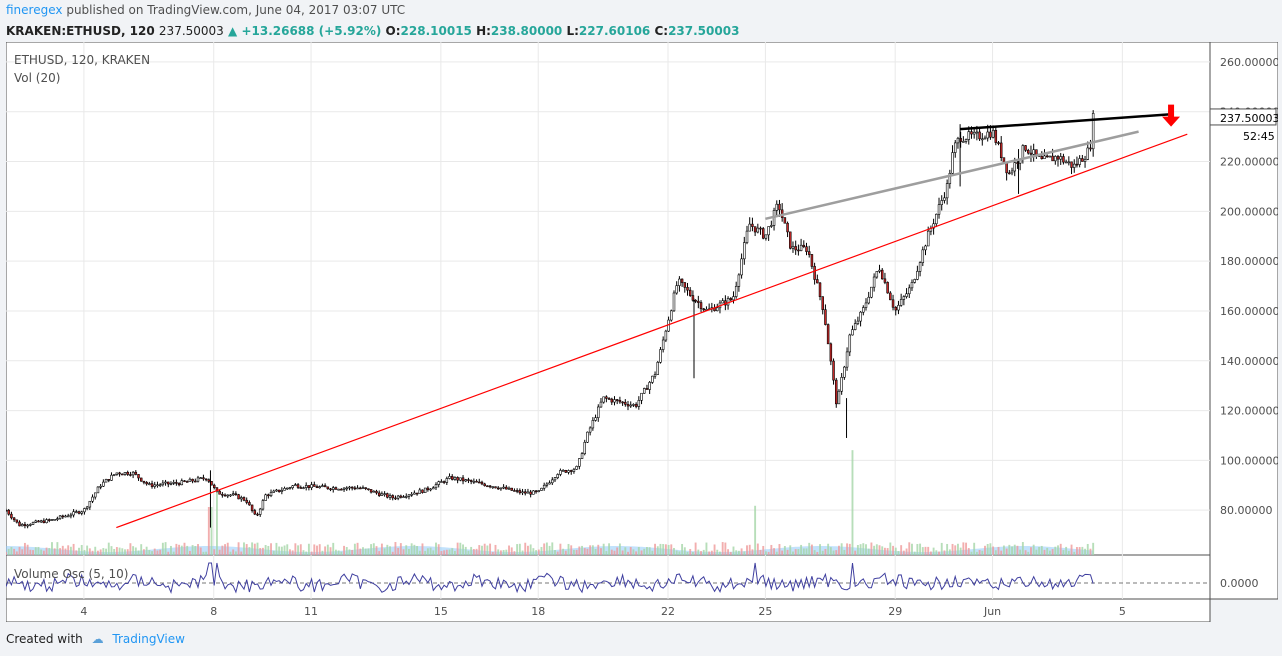  I want to click on time-axis: 4 8 11 15 18 22 25 29 Jun 5, so click(602, 611).